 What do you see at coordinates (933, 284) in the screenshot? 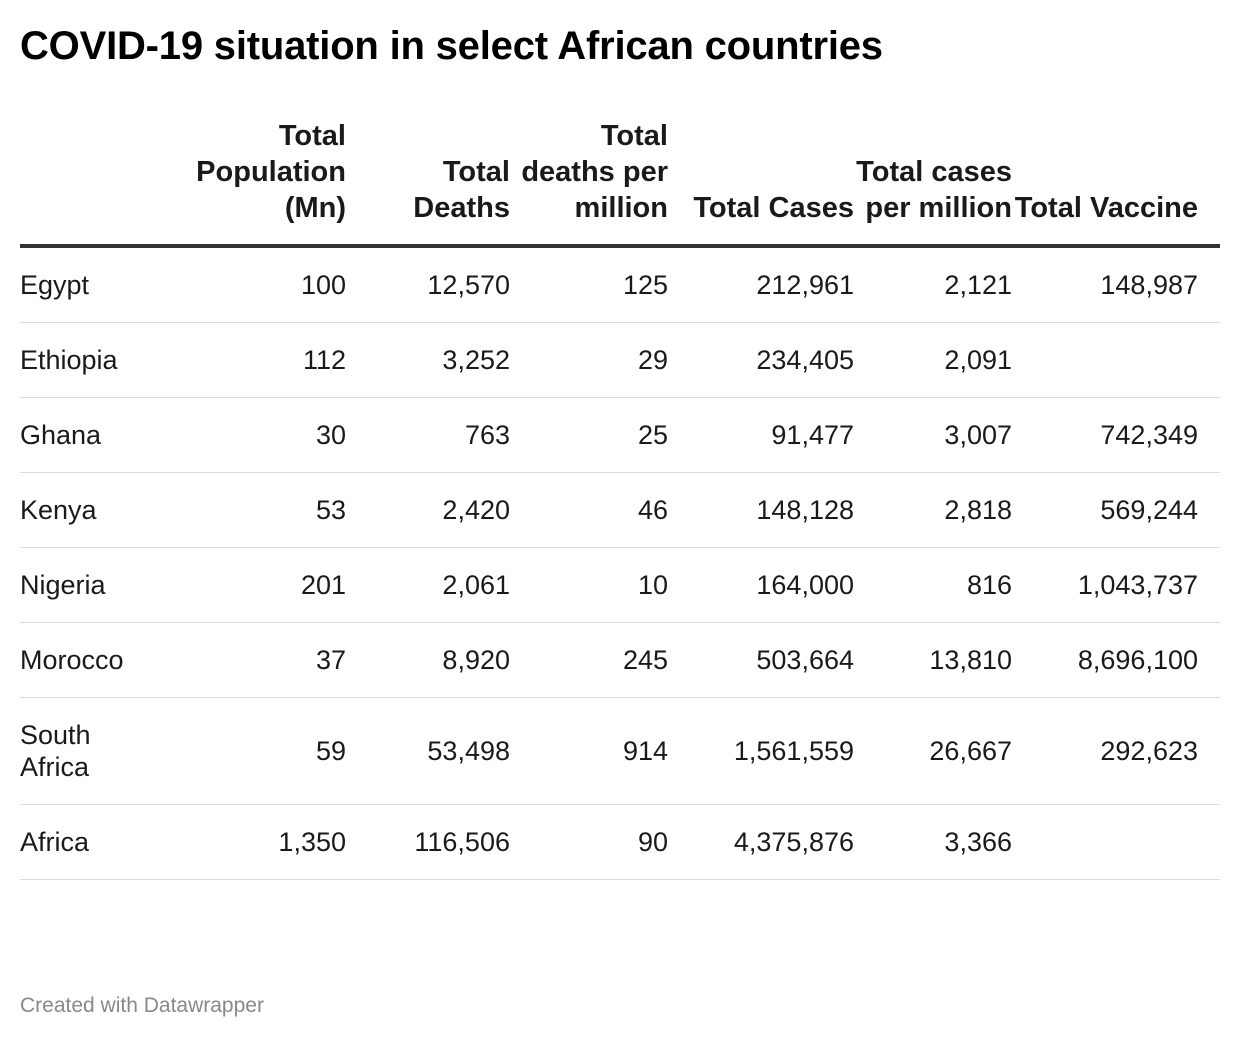
I see `table-cell: 2,121` at bounding box center [933, 284].